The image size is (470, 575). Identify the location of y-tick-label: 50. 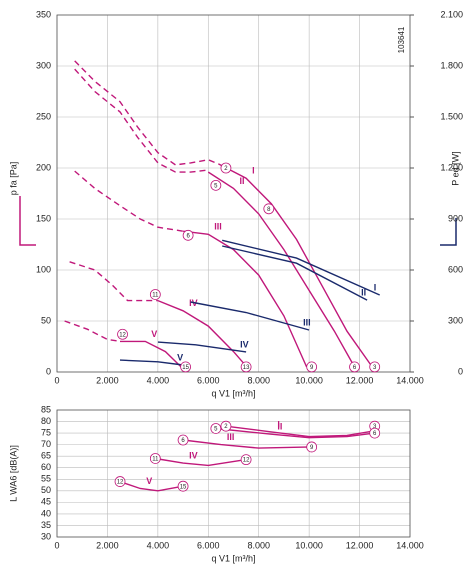
(46, 490).